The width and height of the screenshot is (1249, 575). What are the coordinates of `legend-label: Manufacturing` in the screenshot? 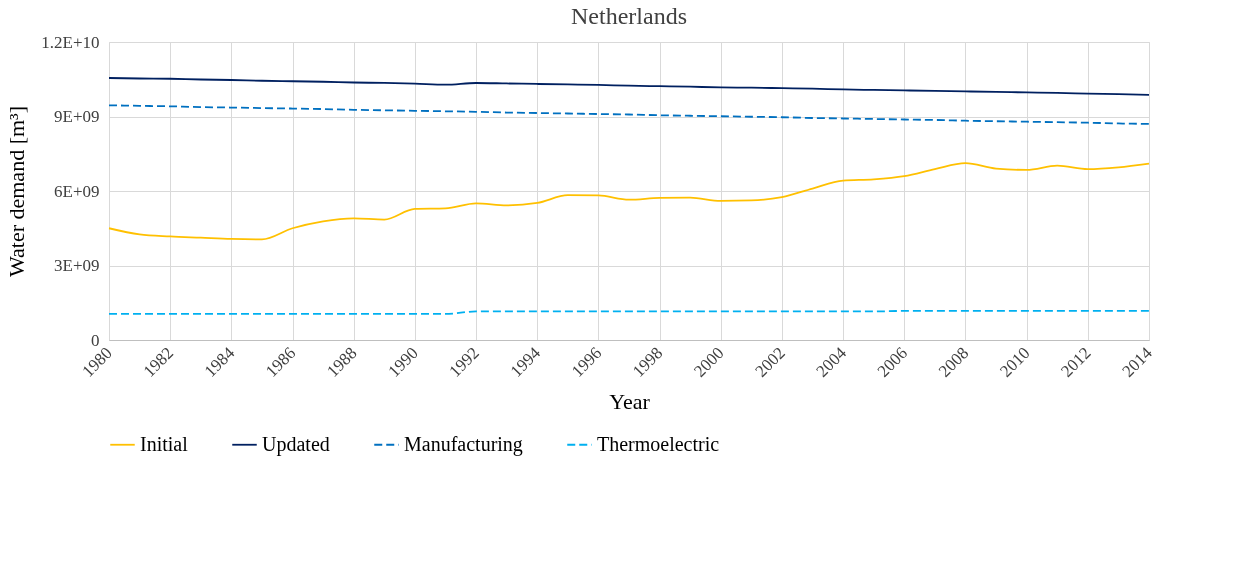 It's located at (463, 444).